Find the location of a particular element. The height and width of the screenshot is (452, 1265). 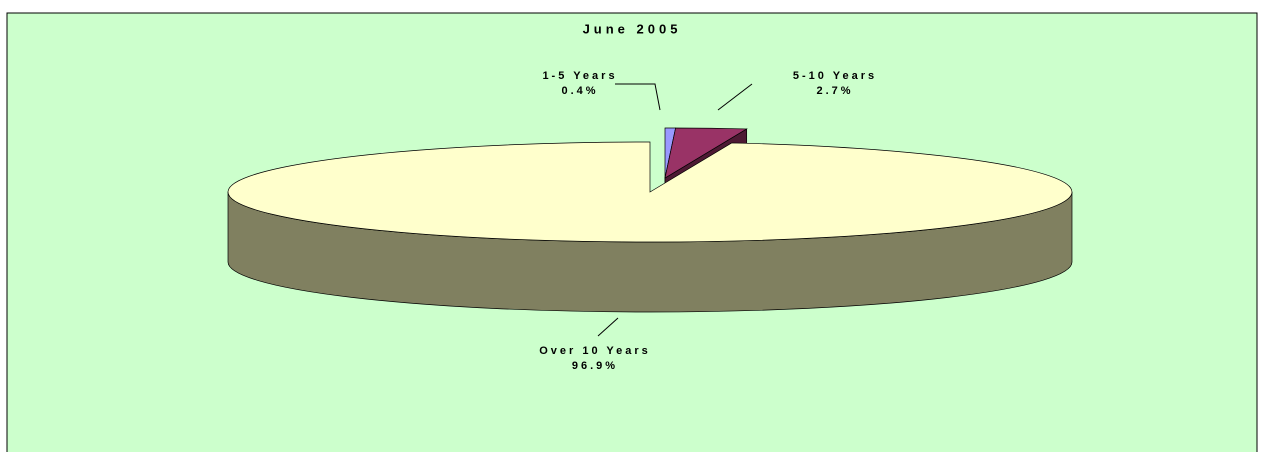

slice-label: 5-10 Years is located at coordinates (835, 76).